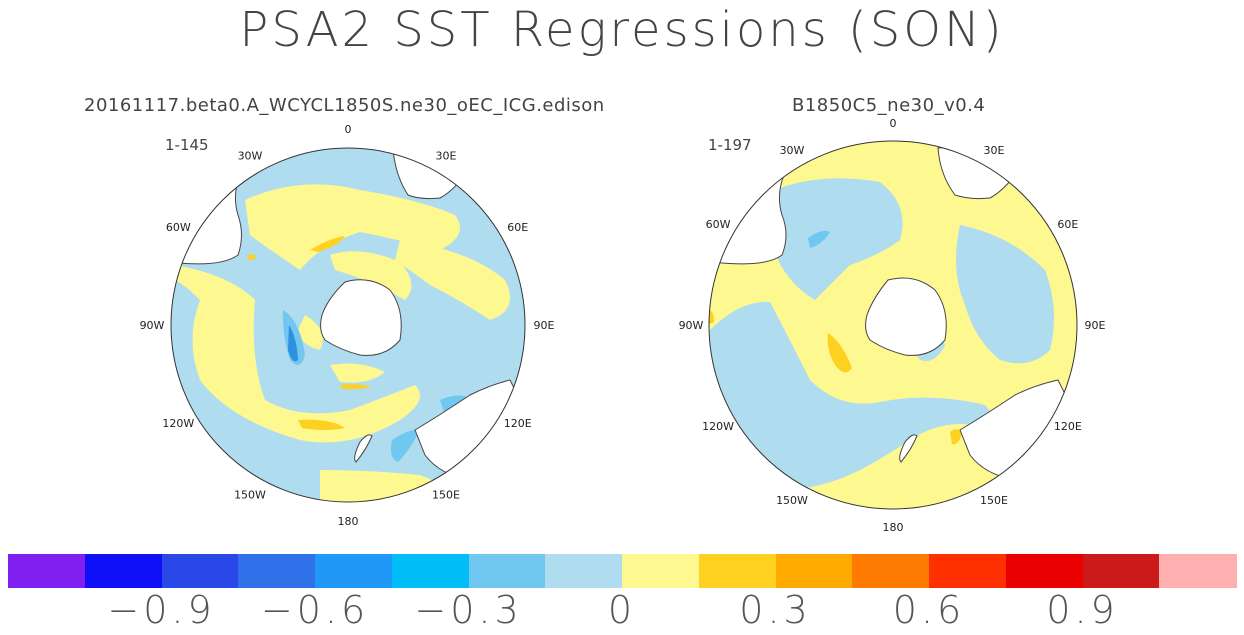  I want to click on panel-1-new-zealand, so click(363, 448).